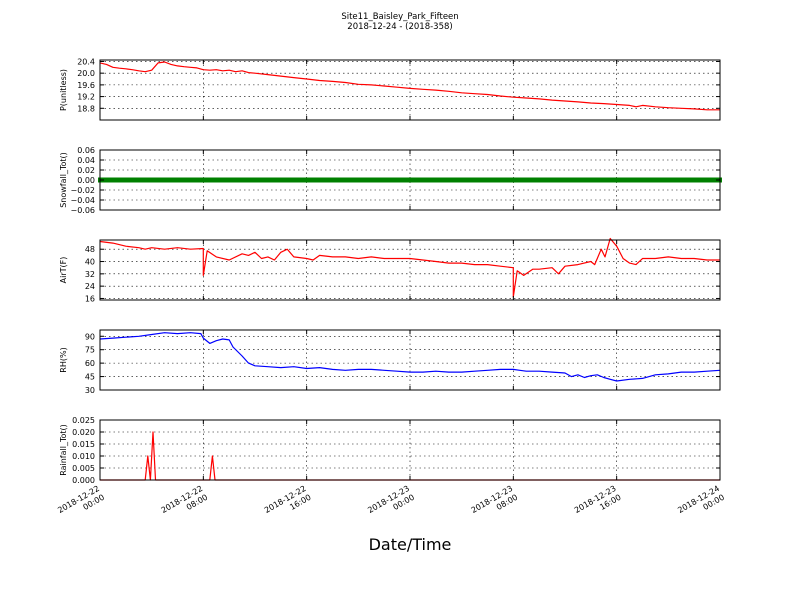  What do you see at coordinates (90, 274) in the screenshot?
I see `y-tick-label: 32` at bounding box center [90, 274].